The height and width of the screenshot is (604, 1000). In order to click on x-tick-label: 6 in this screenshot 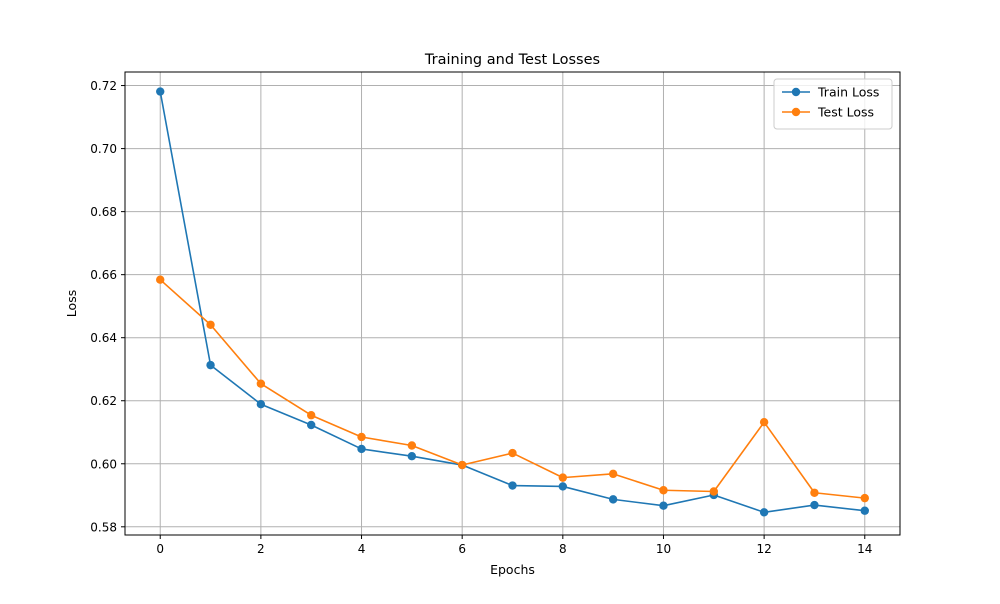, I will do `click(462, 549)`.